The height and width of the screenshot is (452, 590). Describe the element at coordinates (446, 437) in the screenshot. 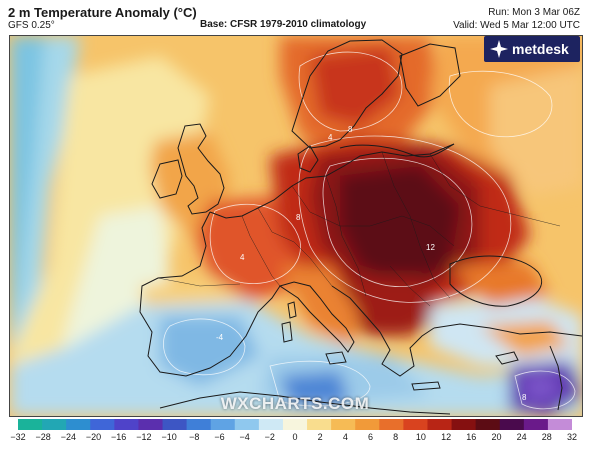

I see `color-scale-tick-label: 12` at that location.